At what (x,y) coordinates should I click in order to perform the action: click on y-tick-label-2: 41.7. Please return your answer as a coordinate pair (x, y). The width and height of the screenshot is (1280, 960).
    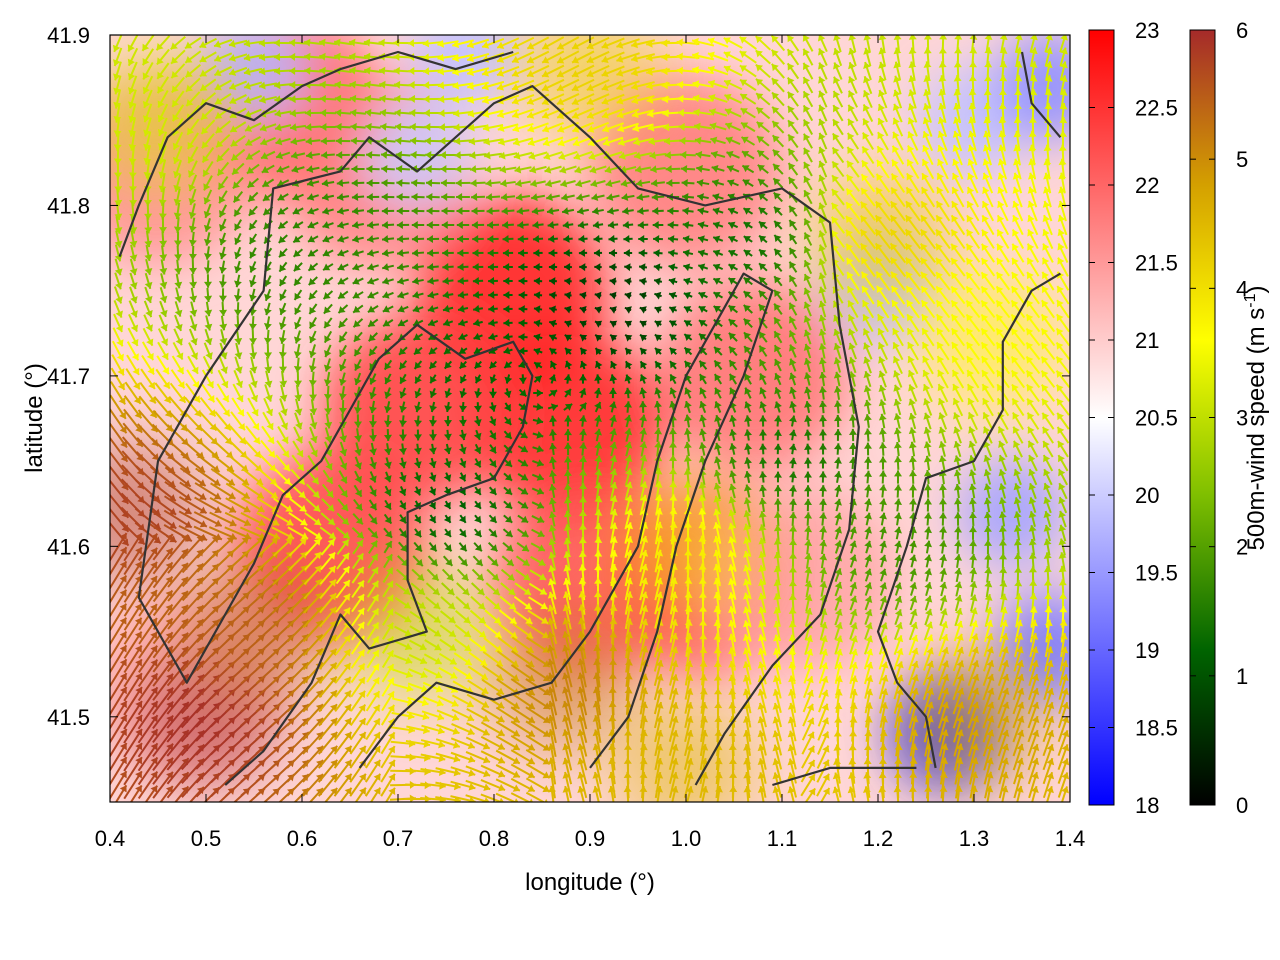
    Looking at the image, I should click on (68, 376).